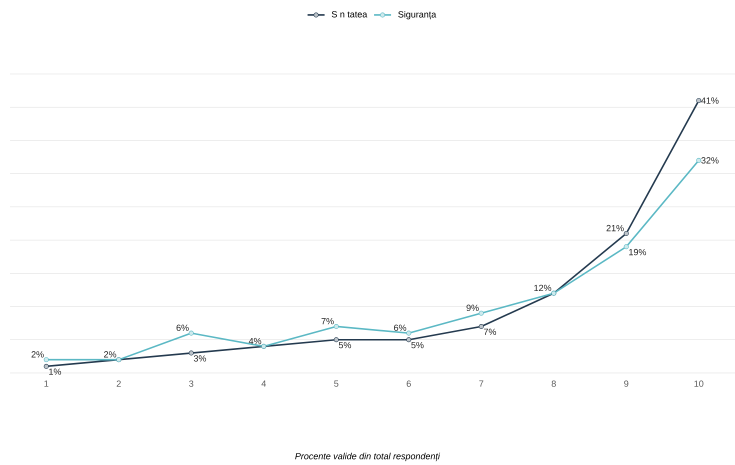 The image size is (735, 465). What do you see at coordinates (191, 383) in the screenshot?
I see `x-tick-label: 3` at bounding box center [191, 383].